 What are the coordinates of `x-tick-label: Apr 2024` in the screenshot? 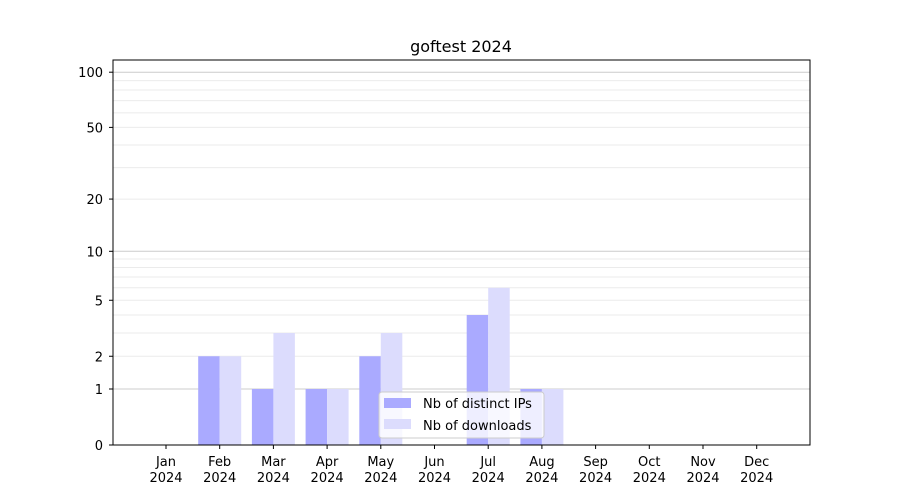 It's located at (327, 470).